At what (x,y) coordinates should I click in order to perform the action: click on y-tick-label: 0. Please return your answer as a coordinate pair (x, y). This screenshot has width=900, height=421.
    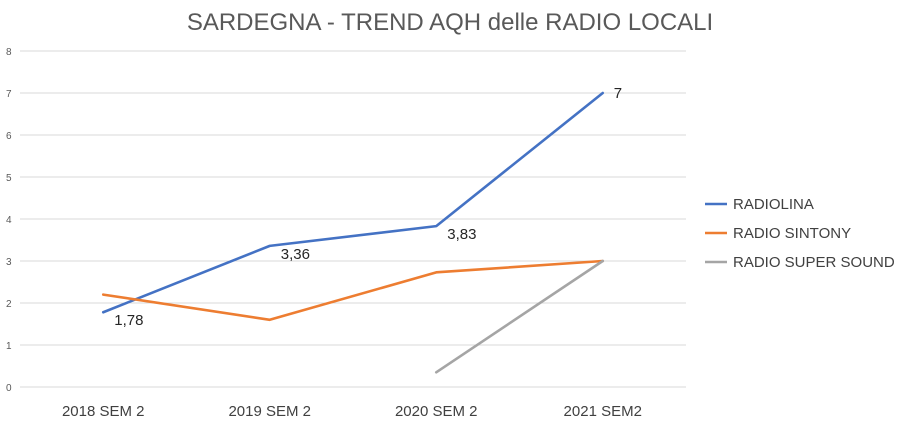
    Looking at the image, I should click on (9, 388).